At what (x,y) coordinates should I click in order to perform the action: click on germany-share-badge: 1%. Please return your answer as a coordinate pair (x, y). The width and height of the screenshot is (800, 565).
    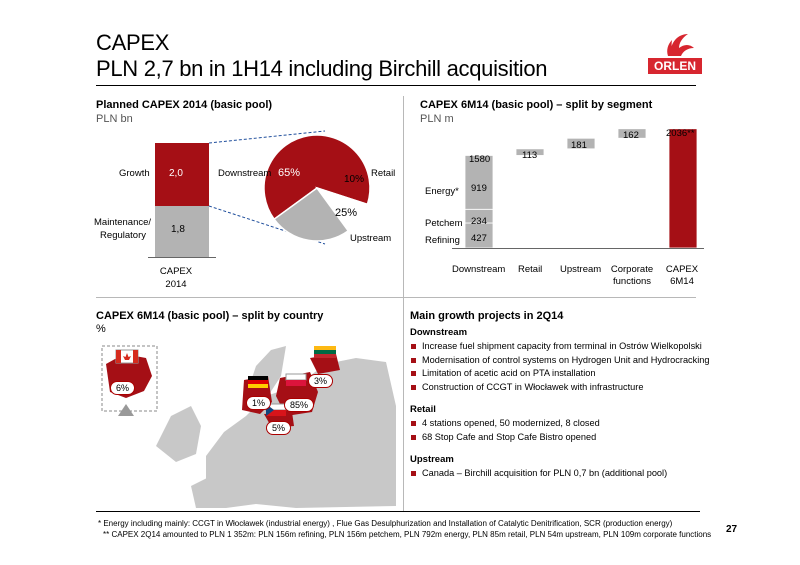
    Looking at the image, I should click on (259, 403).